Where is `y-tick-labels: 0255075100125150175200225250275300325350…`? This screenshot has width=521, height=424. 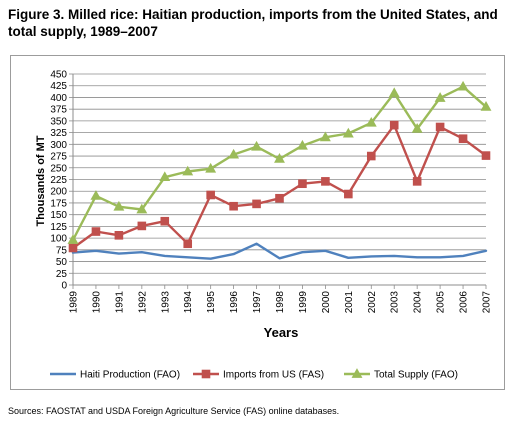 y-tick-labels: 0255075100125150175200225250275300325350… is located at coordinates (58, 181).